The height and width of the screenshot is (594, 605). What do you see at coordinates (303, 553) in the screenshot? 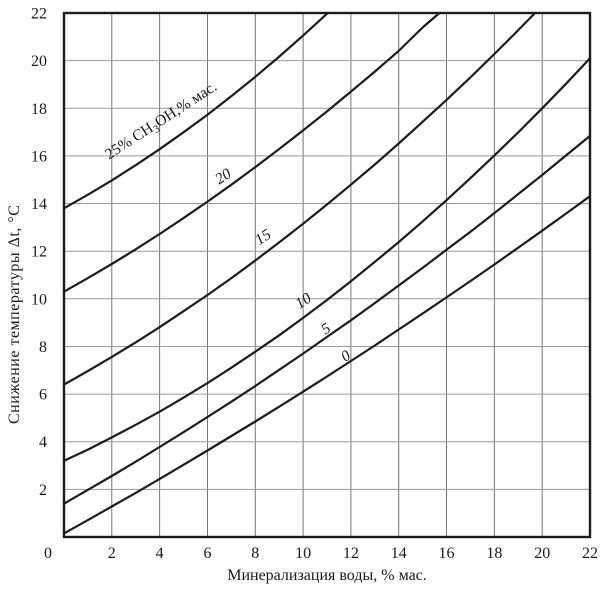
I see `x-tick-label-10: 10` at bounding box center [303, 553].